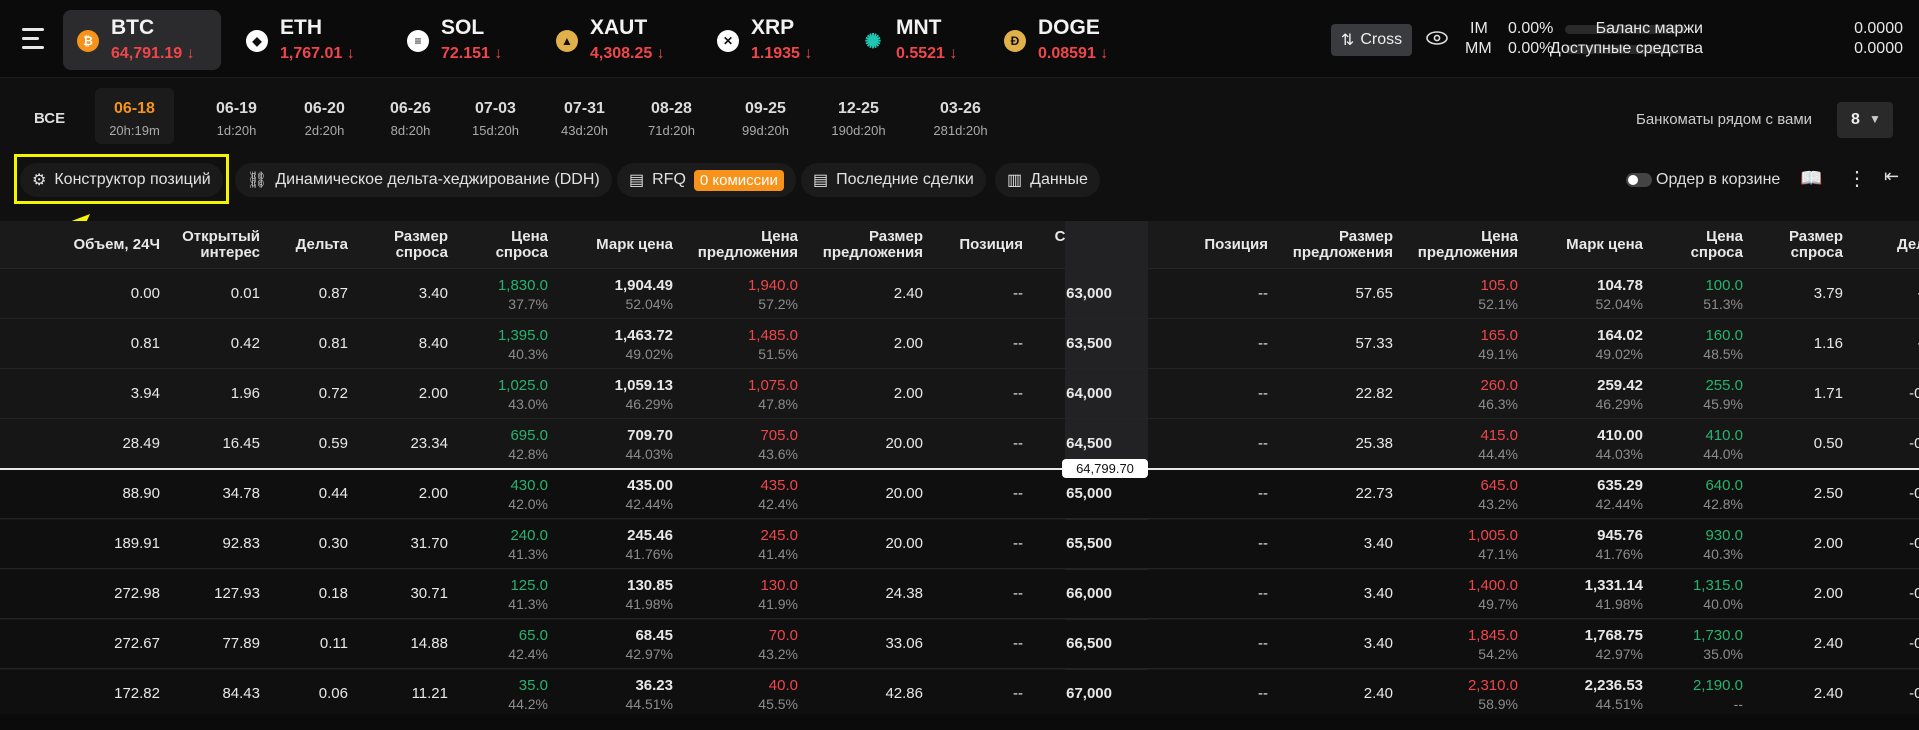 The width and height of the screenshot is (1919, 730). What do you see at coordinates (649, 594) in the screenshot?
I see `cell-mark: 130.85 41.98%` at bounding box center [649, 594].